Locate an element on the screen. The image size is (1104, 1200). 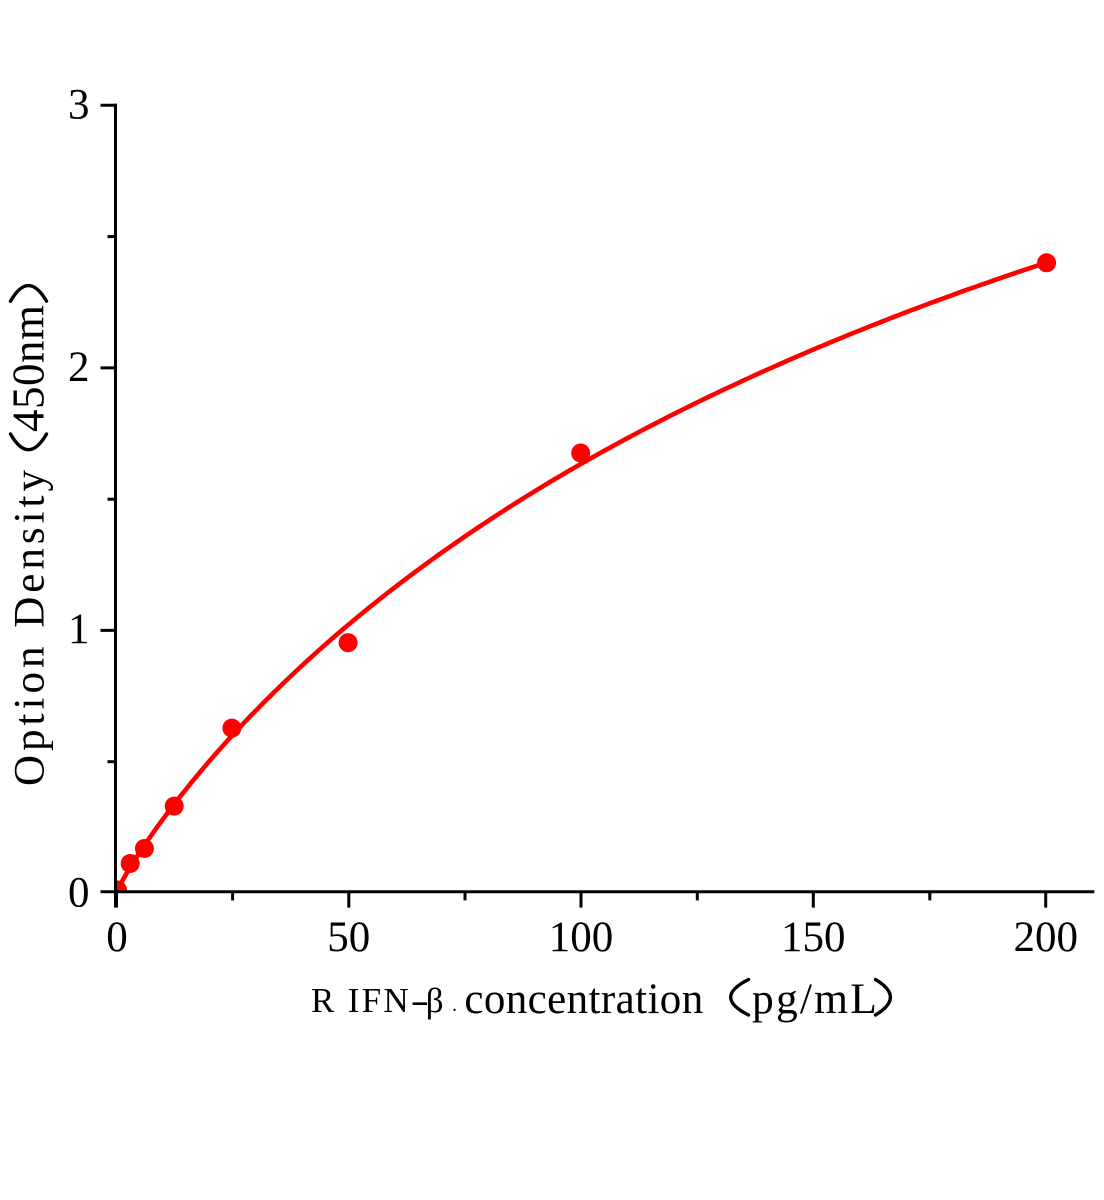
svg-text: 50 is located at coordinates (348, 937).